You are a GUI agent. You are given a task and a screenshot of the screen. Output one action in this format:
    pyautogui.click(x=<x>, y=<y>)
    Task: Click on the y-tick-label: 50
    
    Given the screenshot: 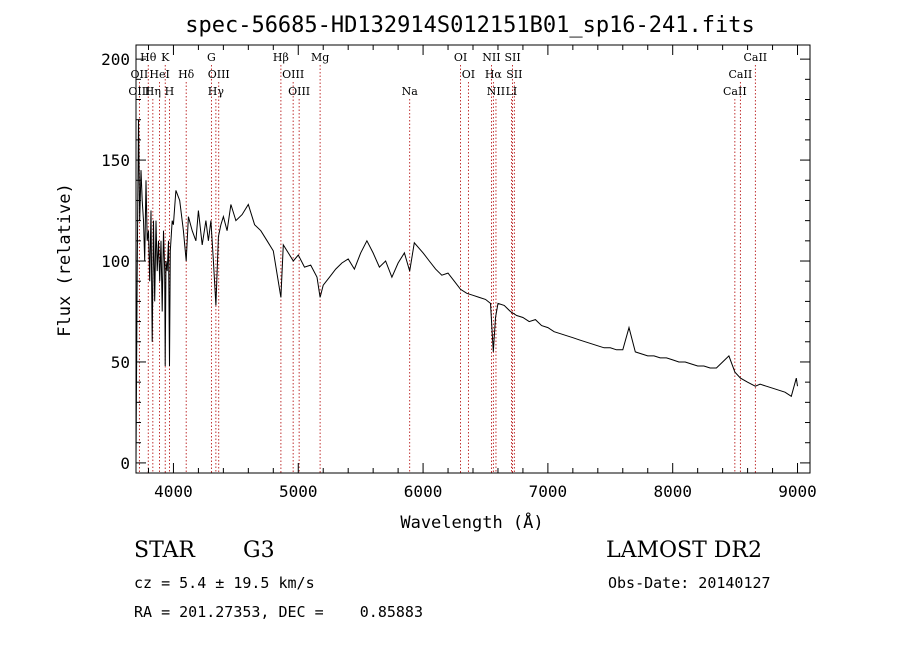 What is the action you would take?
    pyautogui.click(x=120, y=362)
    